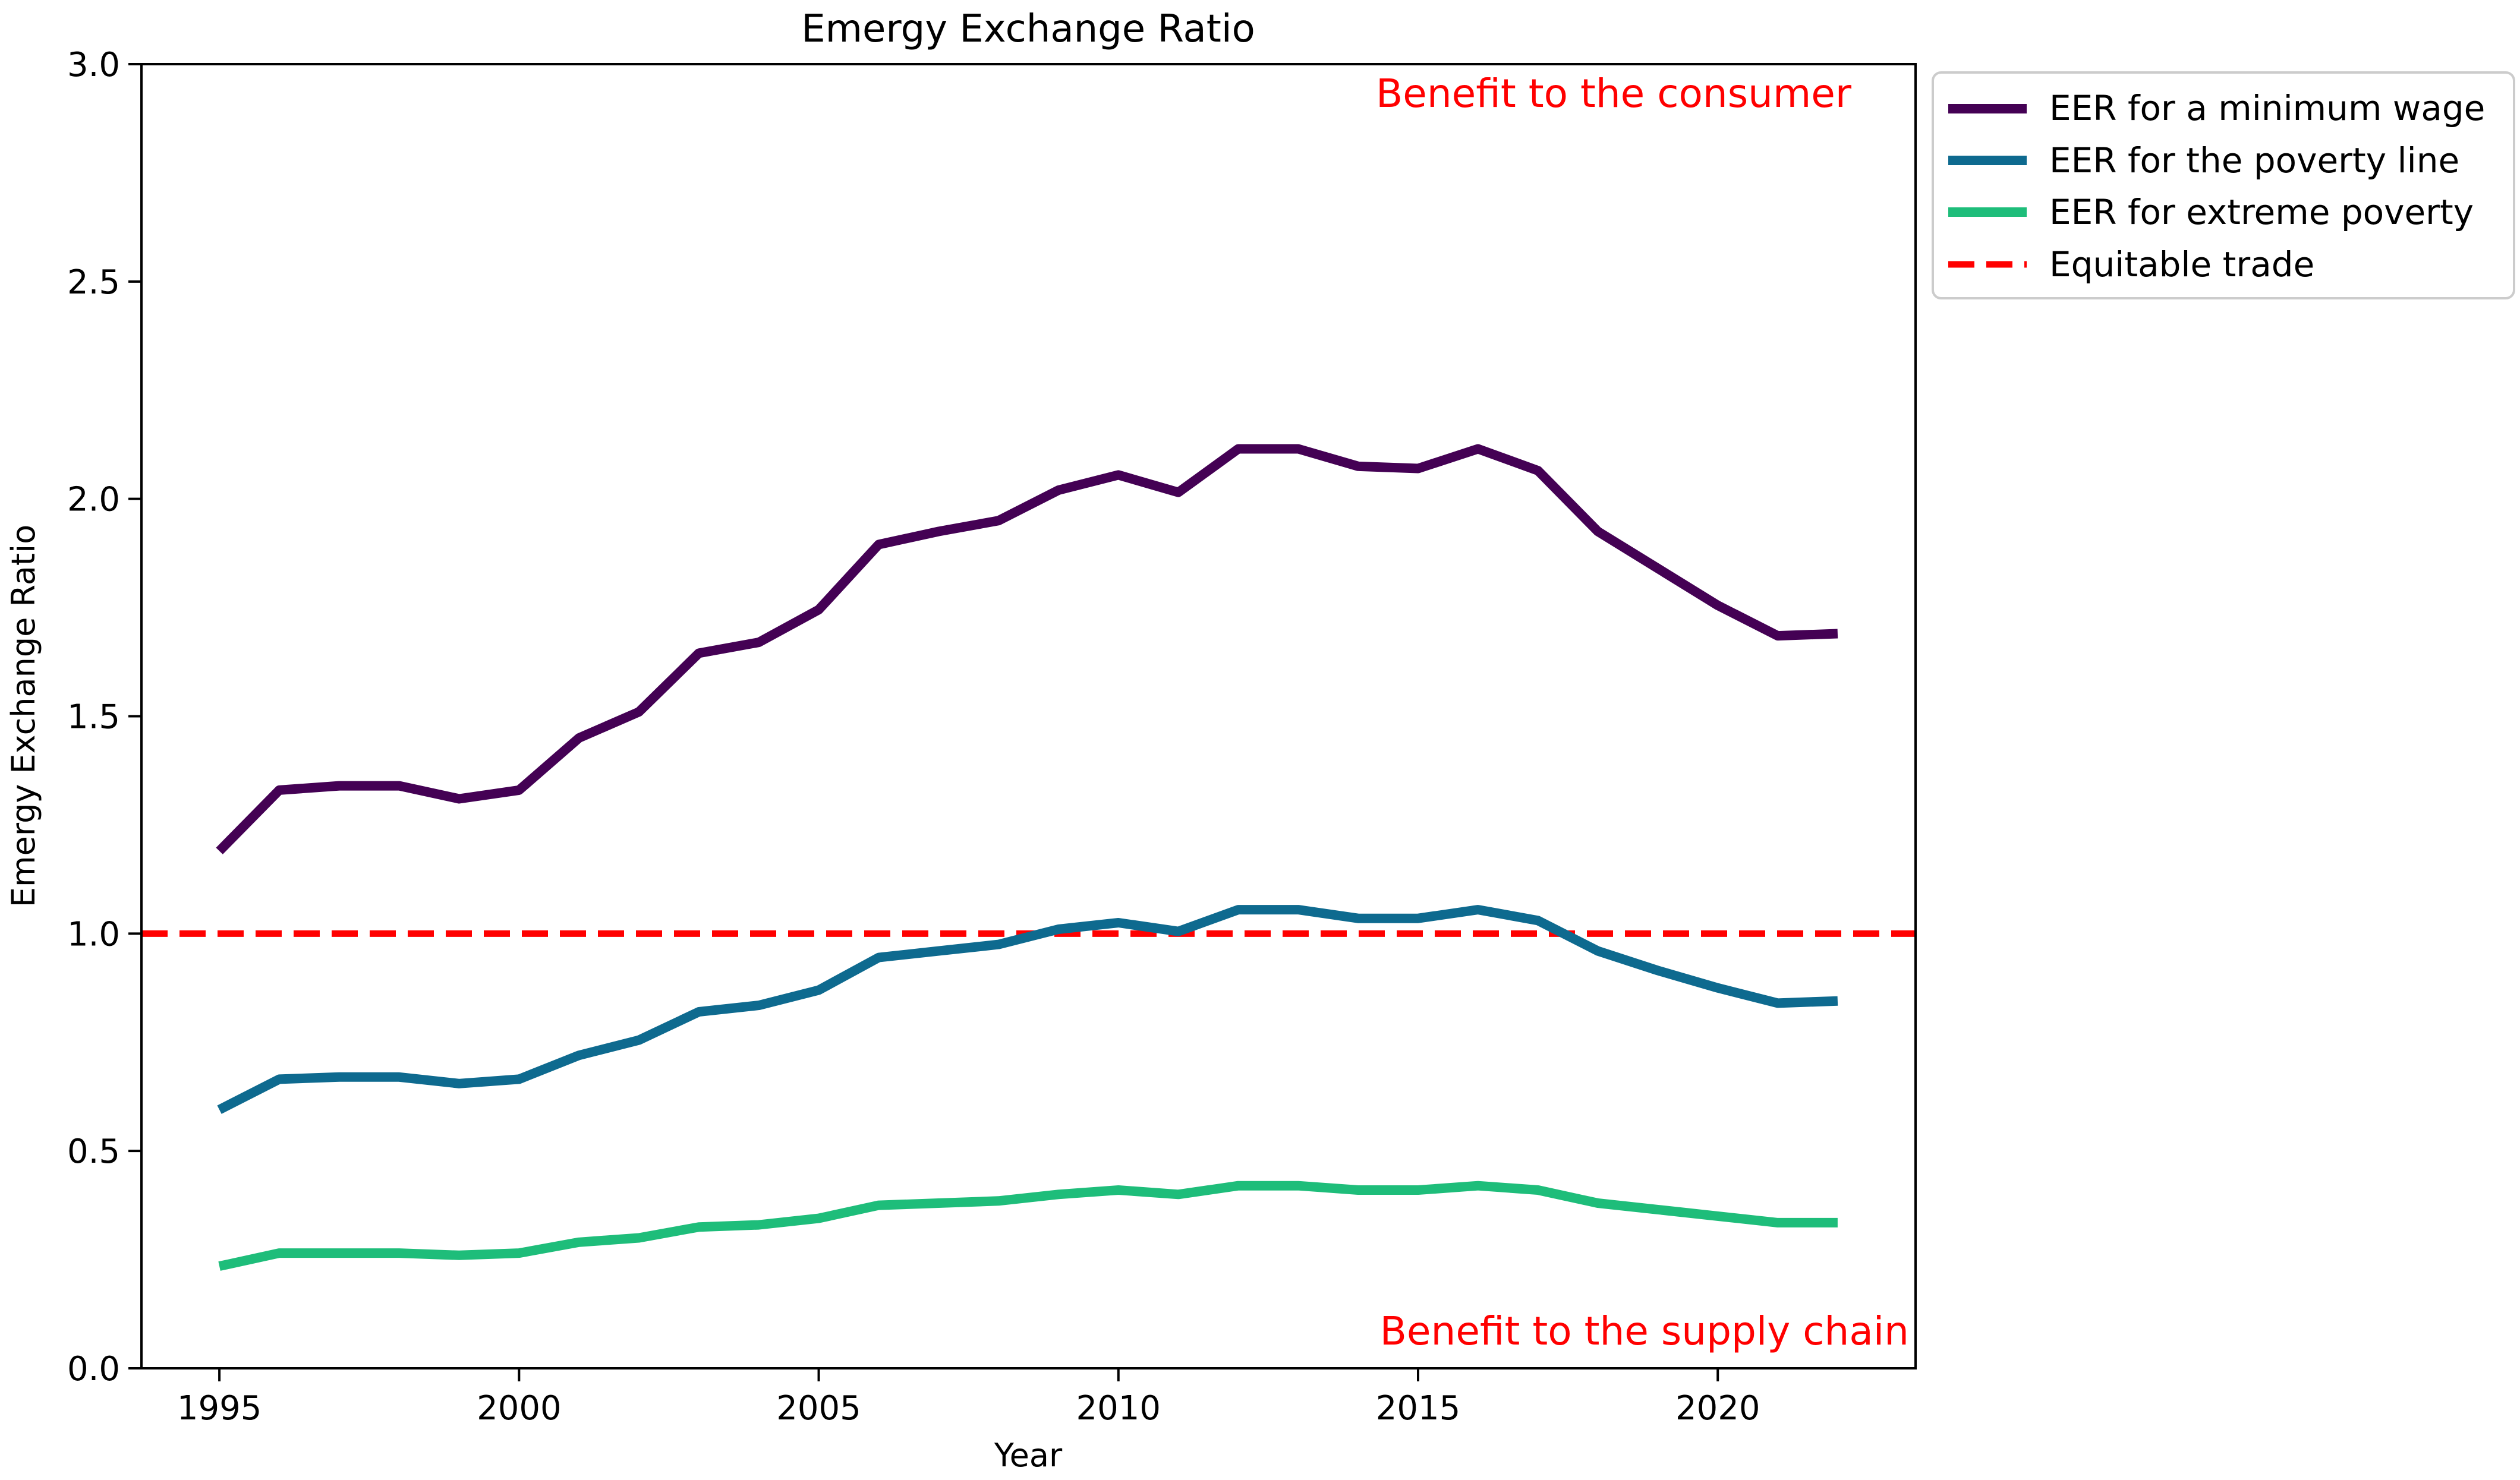 The height and width of the screenshot is (1480, 2520). I want to click on y-tick-label: 2.5, so click(93, 282).